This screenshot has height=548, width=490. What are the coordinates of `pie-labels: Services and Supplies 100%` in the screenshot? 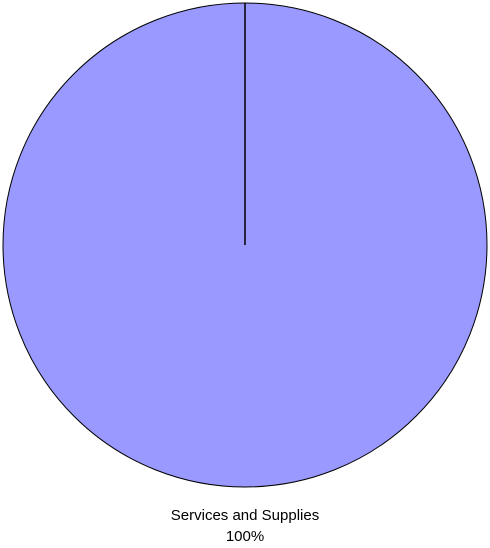 It's located at (245, 526).